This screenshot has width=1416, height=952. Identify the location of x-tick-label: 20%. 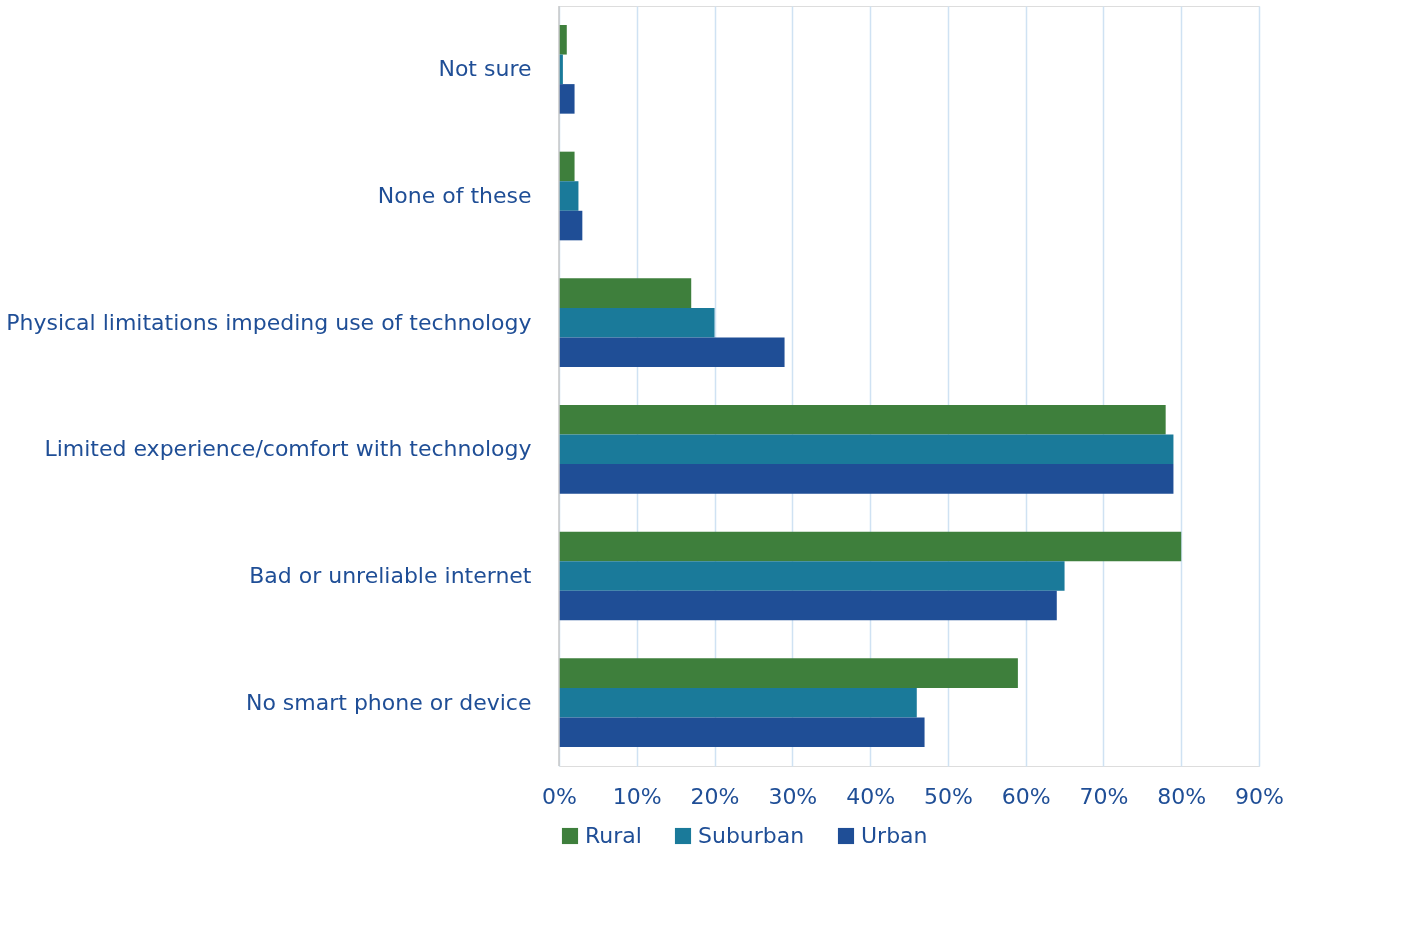
(715, 796).